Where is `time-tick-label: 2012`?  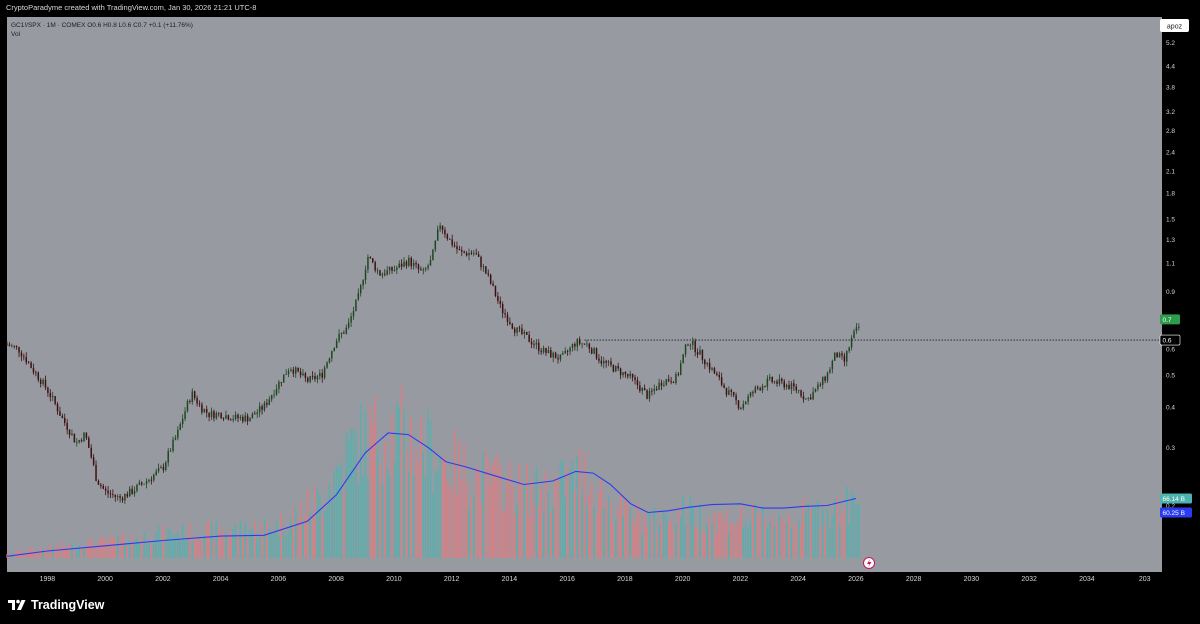 time-tick-label: 2012 is located at coordinates (452, 579).